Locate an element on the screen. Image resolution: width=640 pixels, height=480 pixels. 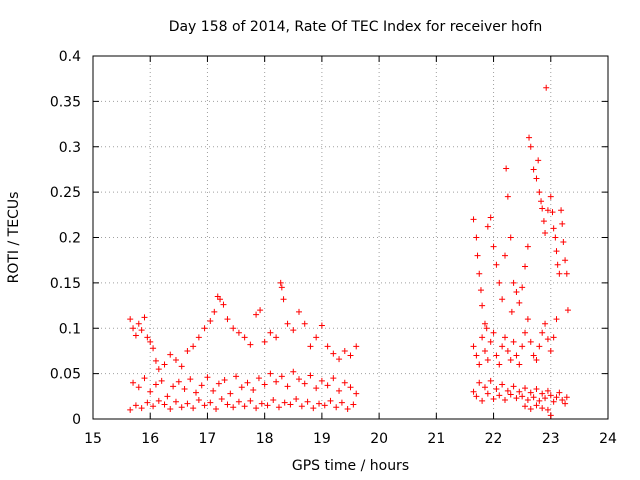
y-tick-label: 0.35 is located at coordinates (65, 102).